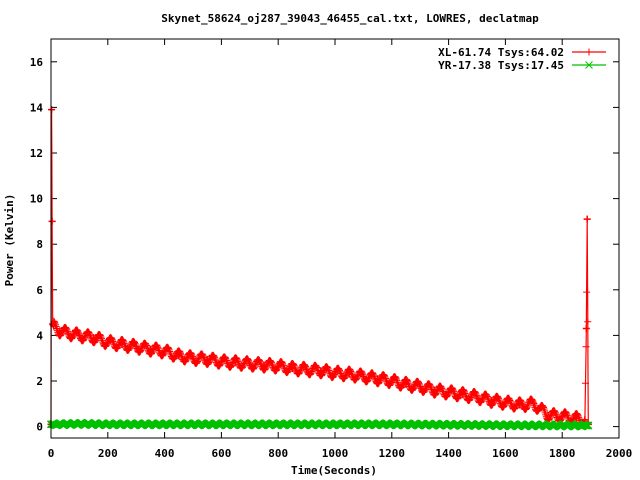 The width and height of the screenshot is (640, 480). What do you see at coordinates (36, 199) in the screenshot?
I see `y-tick-label: 10` at bounding box center [36, 199].